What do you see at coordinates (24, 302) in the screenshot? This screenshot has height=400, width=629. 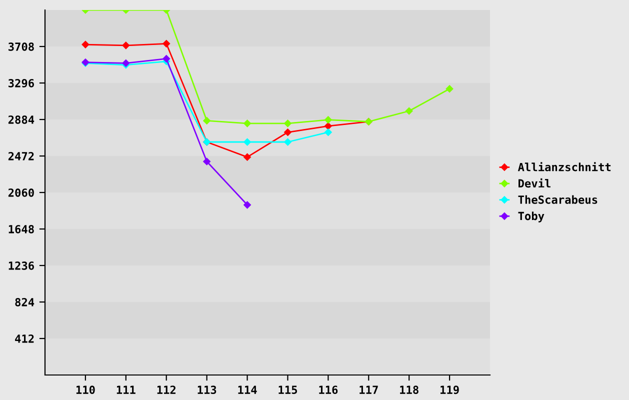 I see `y-tick-label: 824` at bounding box center [24, 302].